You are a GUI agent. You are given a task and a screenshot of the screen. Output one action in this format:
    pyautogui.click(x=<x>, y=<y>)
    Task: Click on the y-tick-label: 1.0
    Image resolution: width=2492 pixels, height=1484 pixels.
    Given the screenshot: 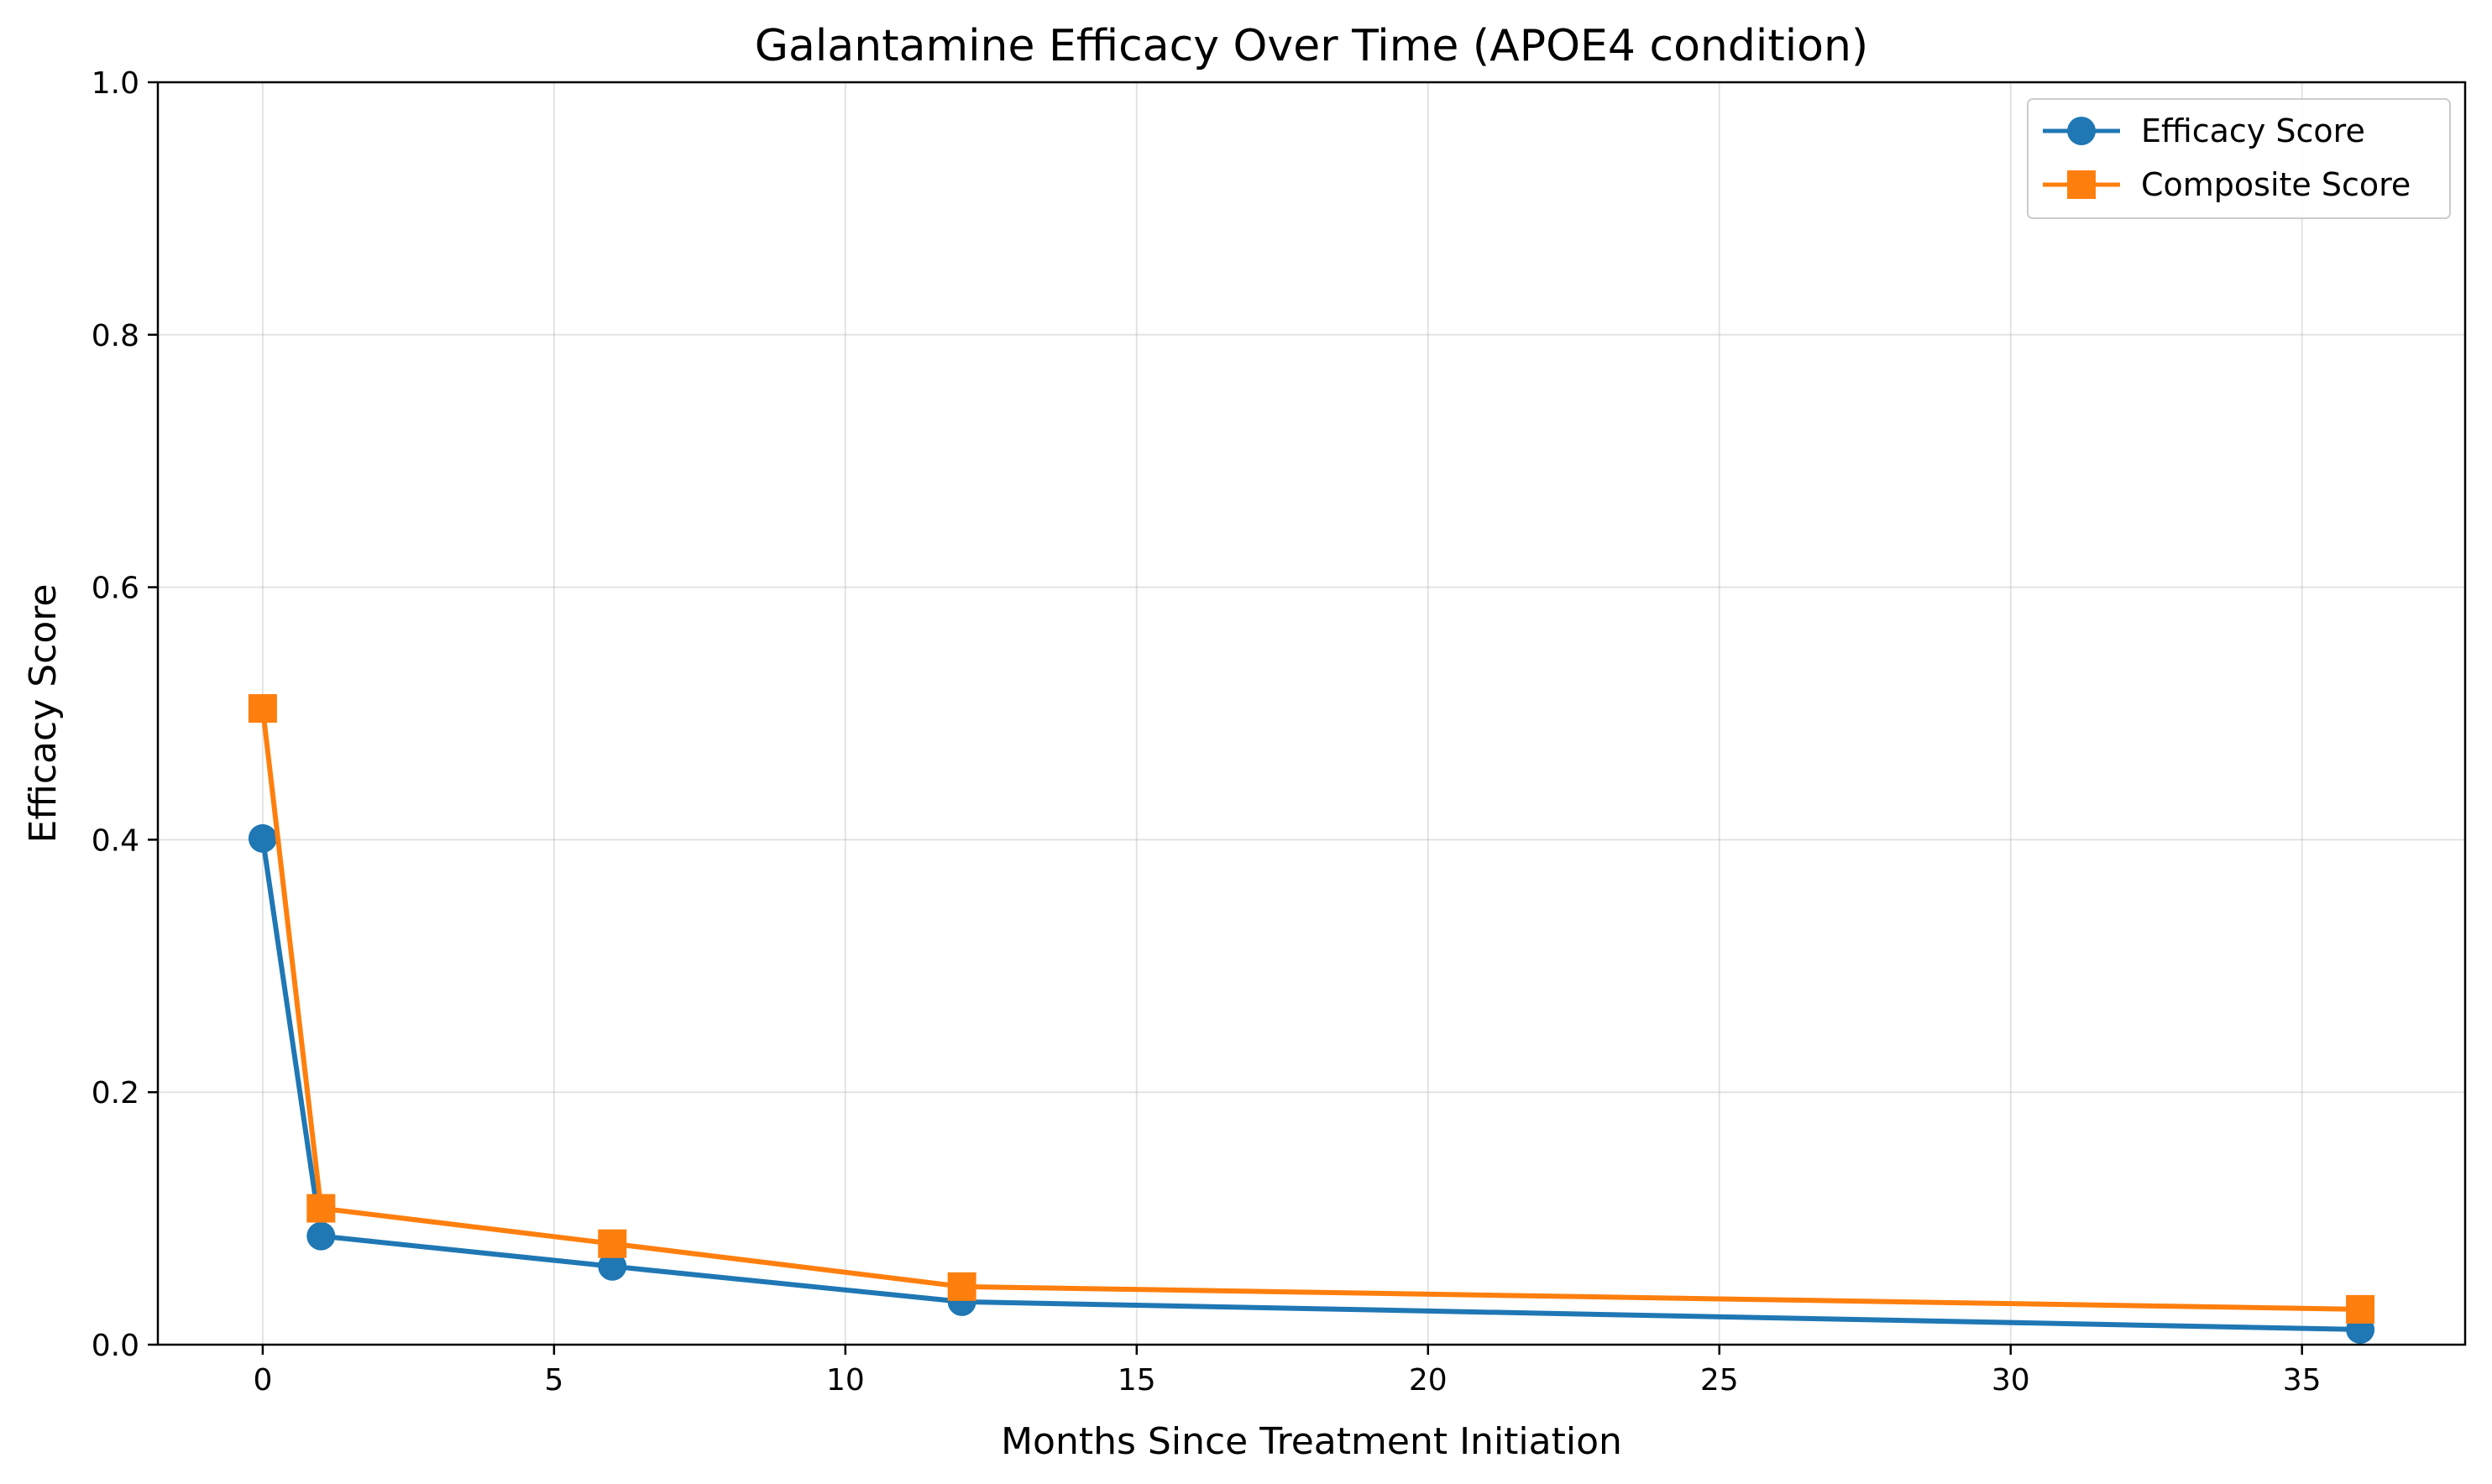 What is the action you would take?
    pyautogui.click(x=115, y=83)
    